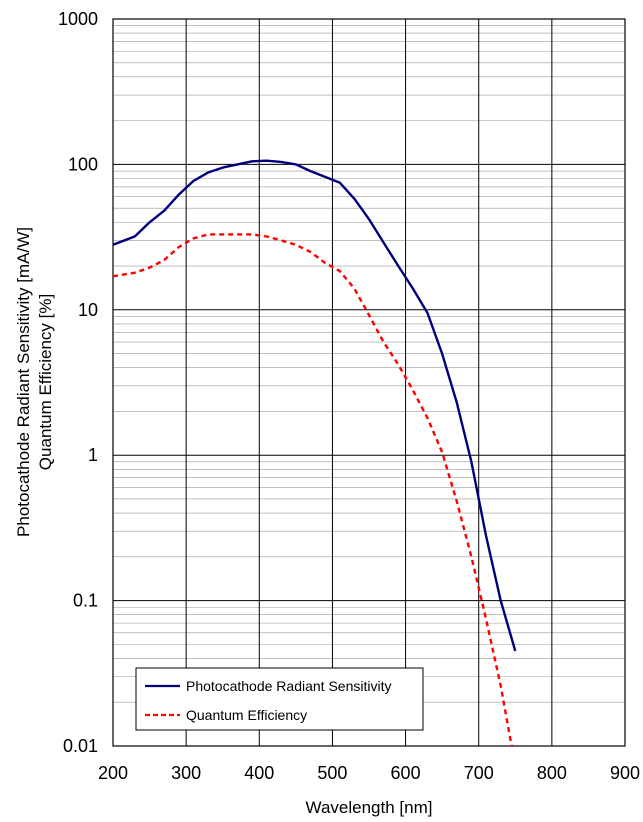 Image resolution: width=643 pixels, height=822 pixels. What do you see at coordinates (83, 164) in the screenshot?
I see `y-tick-label: 100` at bounding box center [83, 164].